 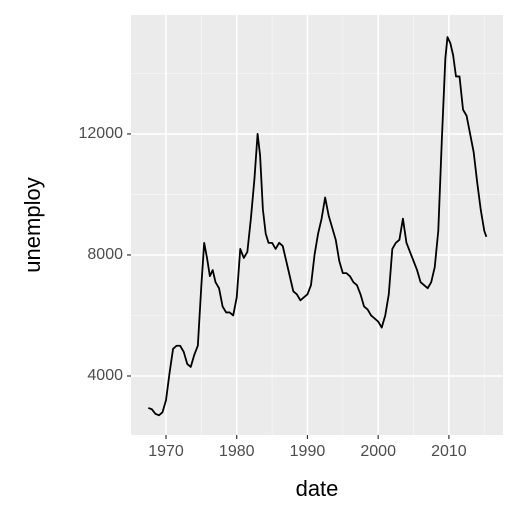 What do you see at coordinates (317, 488) in the screenshot?
I see `x-axis-title: date` at bounding box center [317, 488].